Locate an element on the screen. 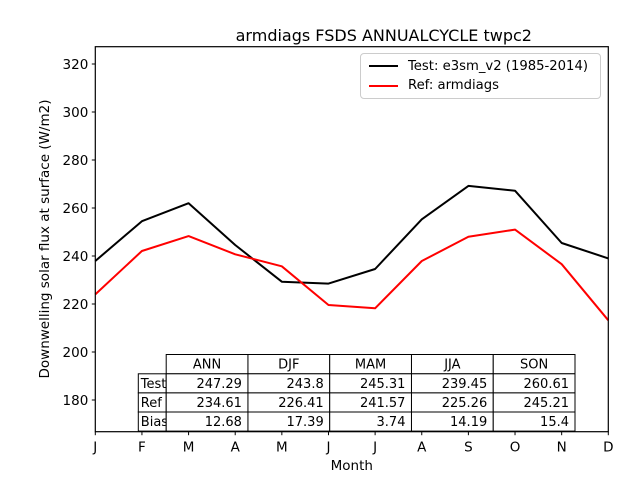 Image resolution: width=640 pixels, height=480 pixels. y-tick-label: 320 is located at coordinates (76, 65).